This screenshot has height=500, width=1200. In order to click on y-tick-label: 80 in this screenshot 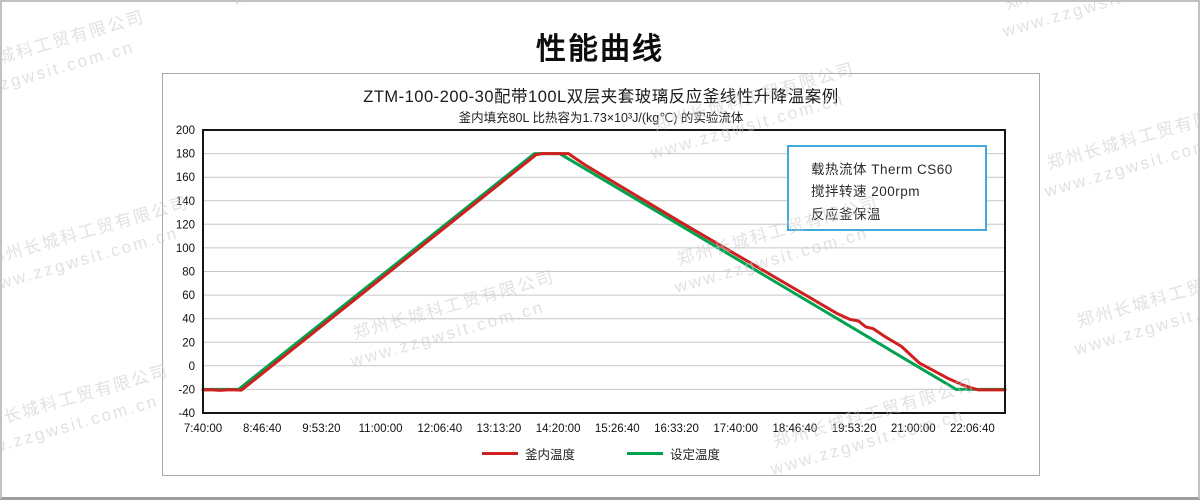, I will do `click(188, 273)`.